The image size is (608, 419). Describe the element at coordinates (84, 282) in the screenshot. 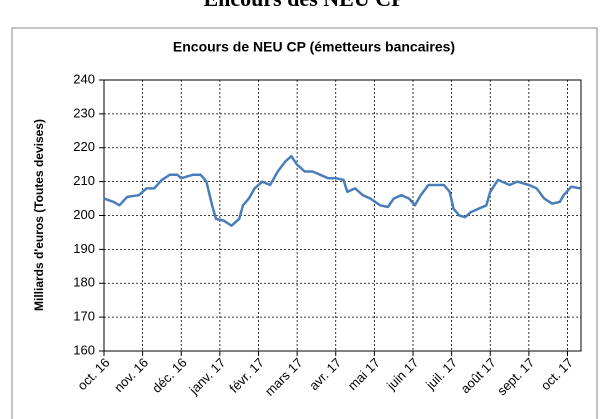

I see `y-tick-label: 180` at that location.